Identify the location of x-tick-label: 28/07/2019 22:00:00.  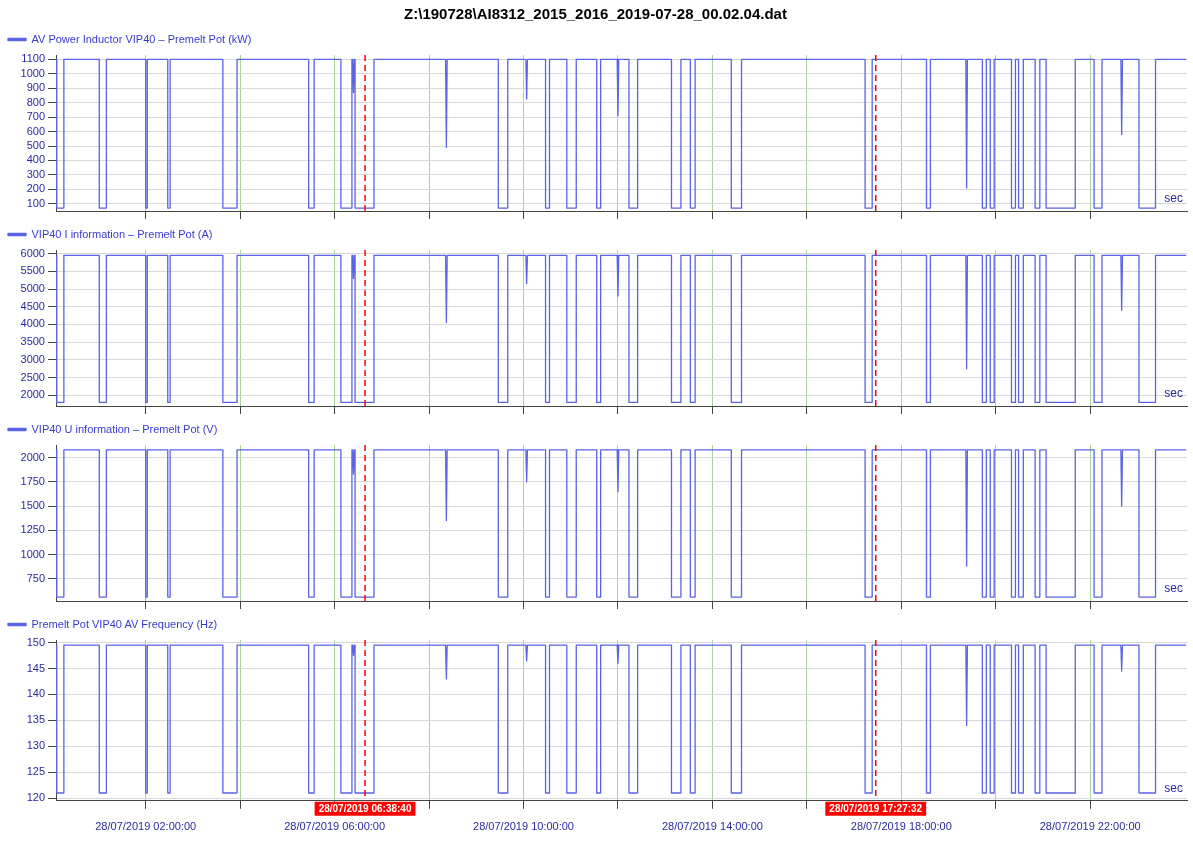
(1090, 826).